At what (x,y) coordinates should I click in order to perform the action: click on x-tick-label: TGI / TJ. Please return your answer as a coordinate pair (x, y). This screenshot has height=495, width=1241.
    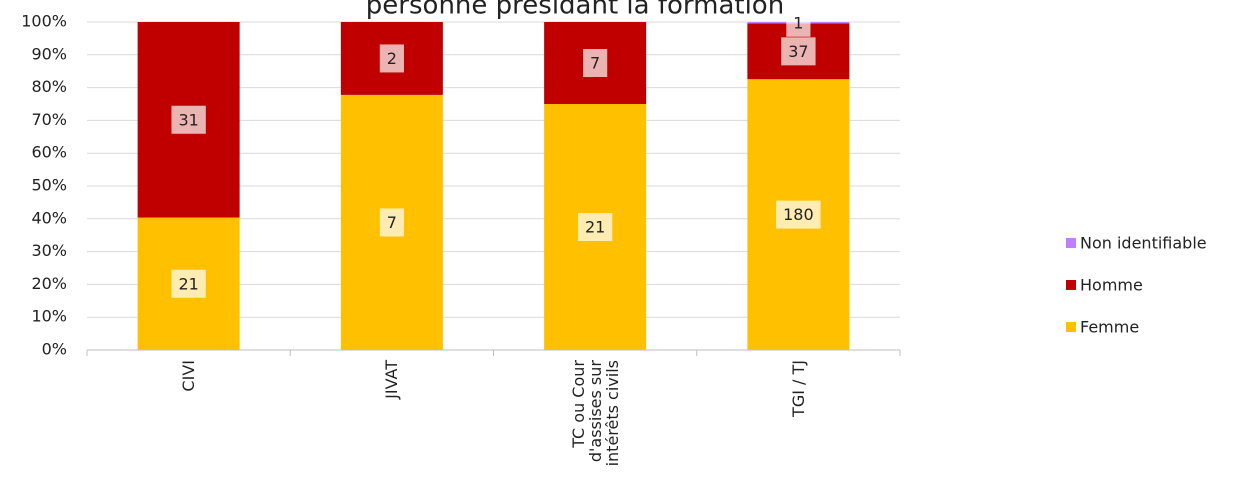
    Looking at the image, I should click on (798, 388).